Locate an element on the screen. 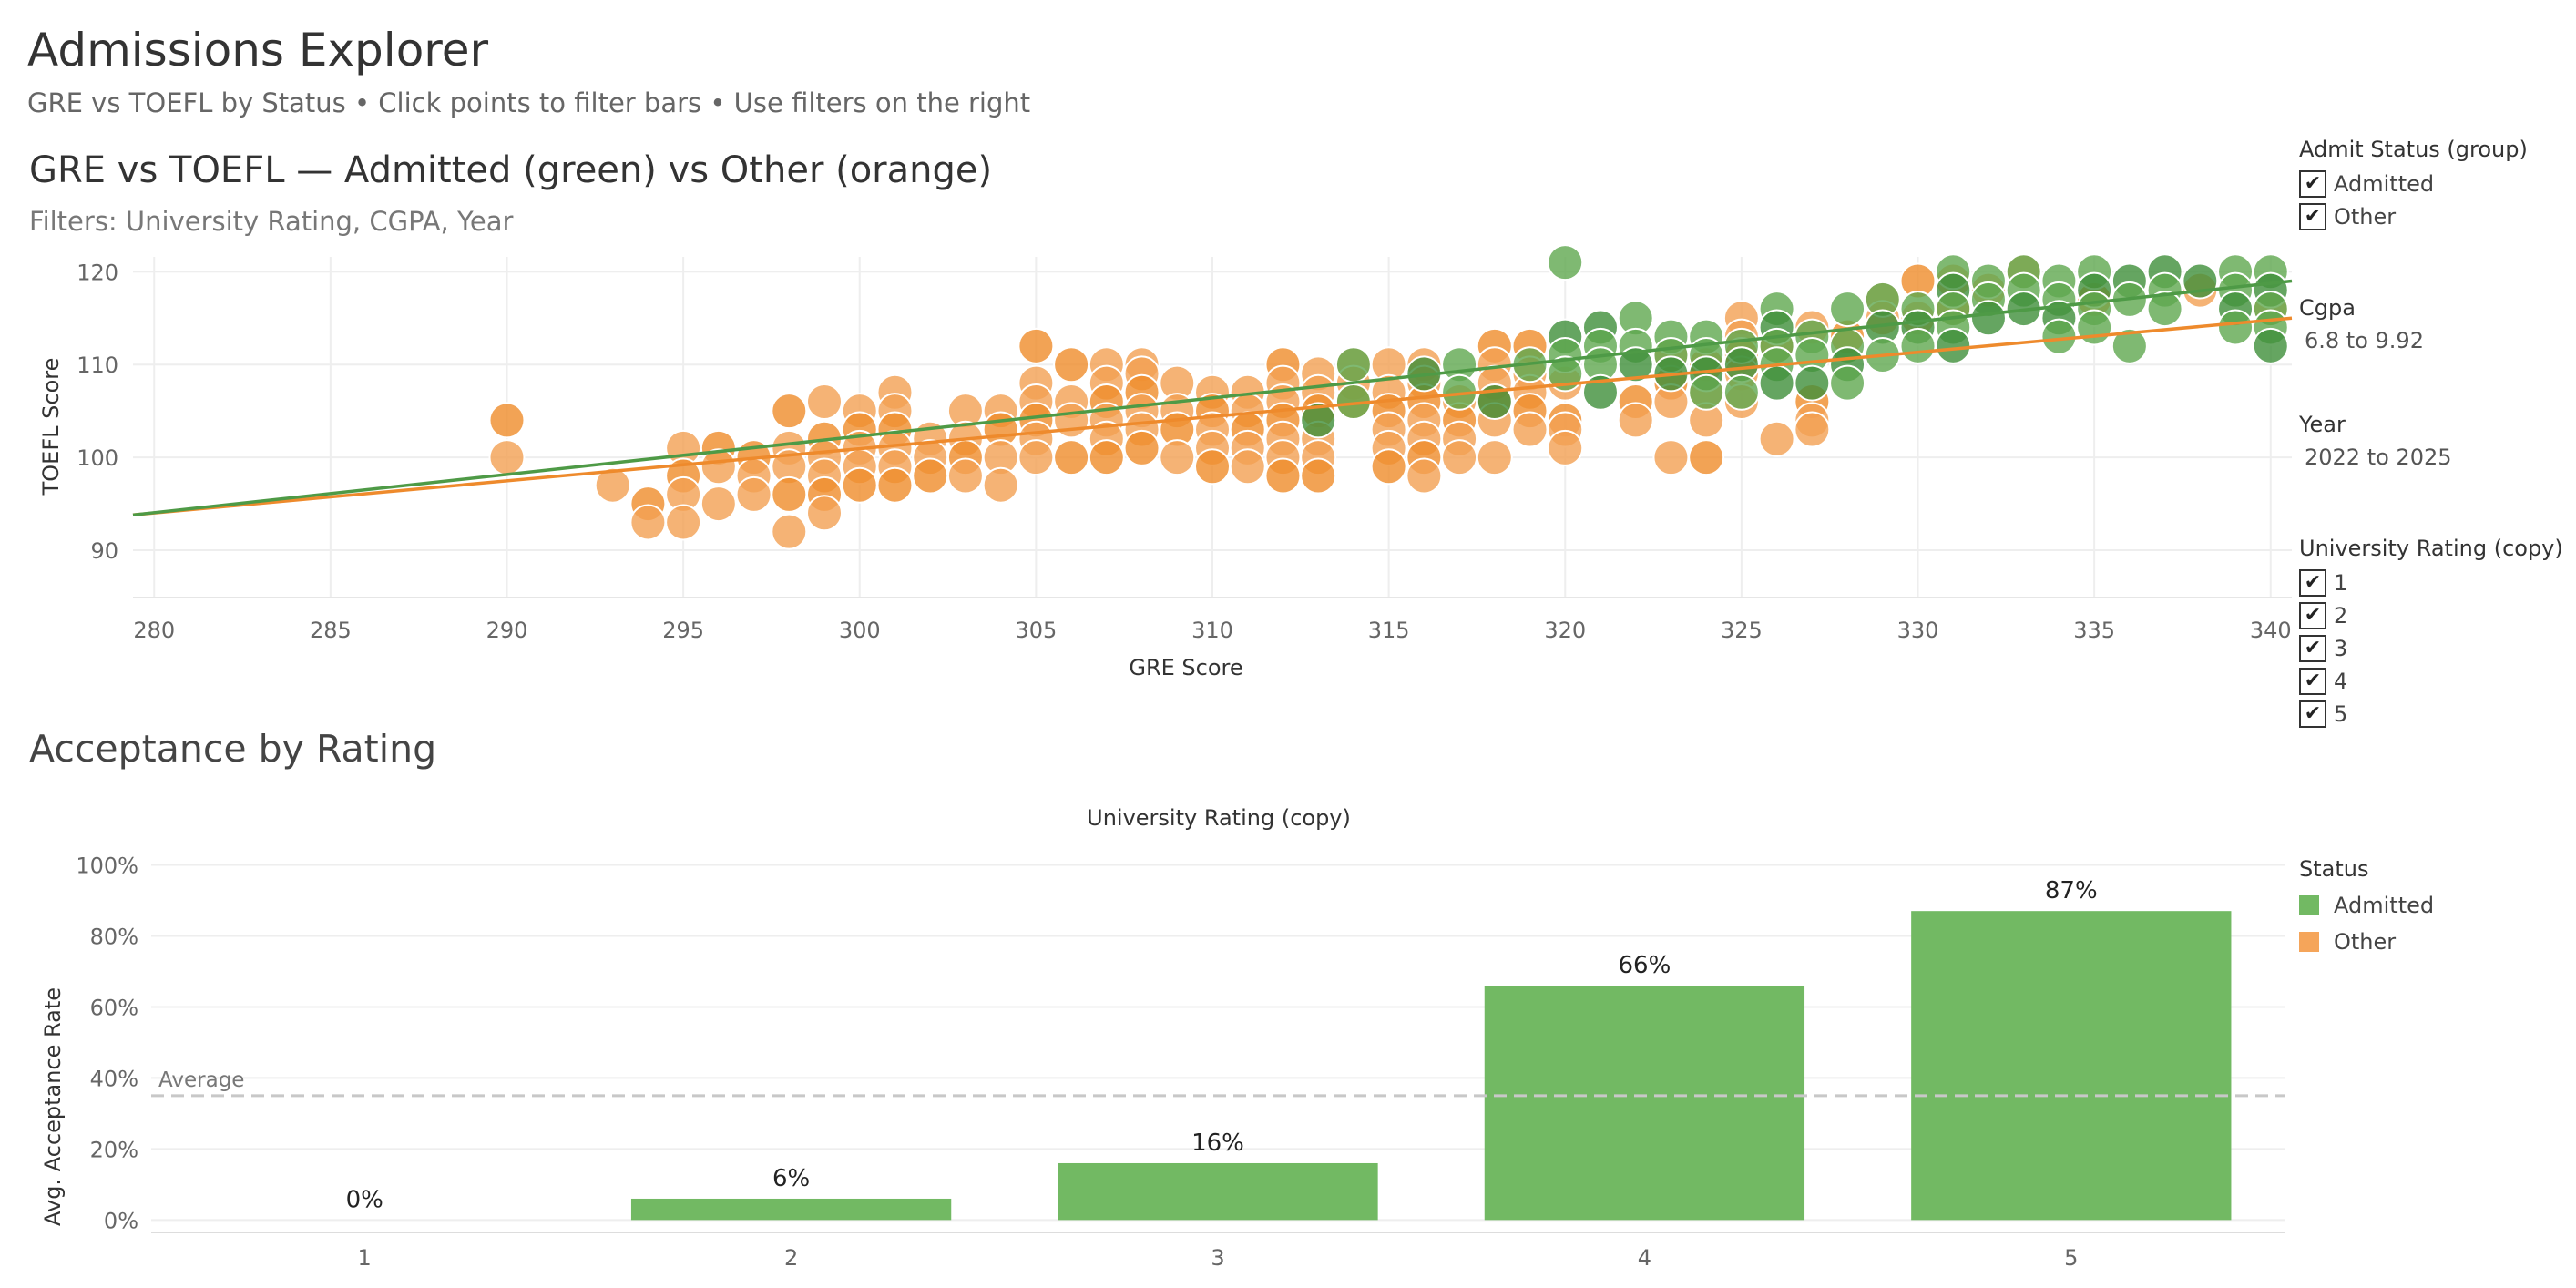  legend-label: Admitted is located at coordinates (2384, 905).